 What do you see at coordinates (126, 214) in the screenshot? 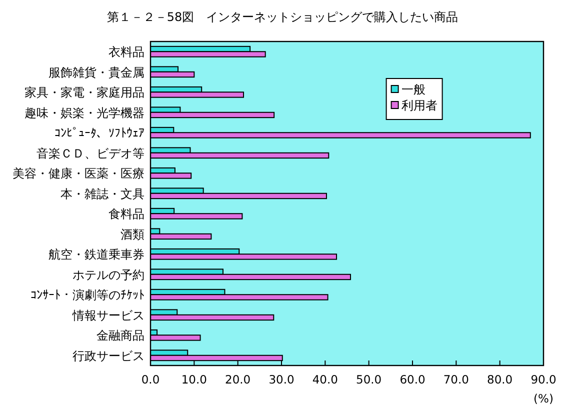
I see `y-tick-label: 食料品` at bounding box center [126, 214].